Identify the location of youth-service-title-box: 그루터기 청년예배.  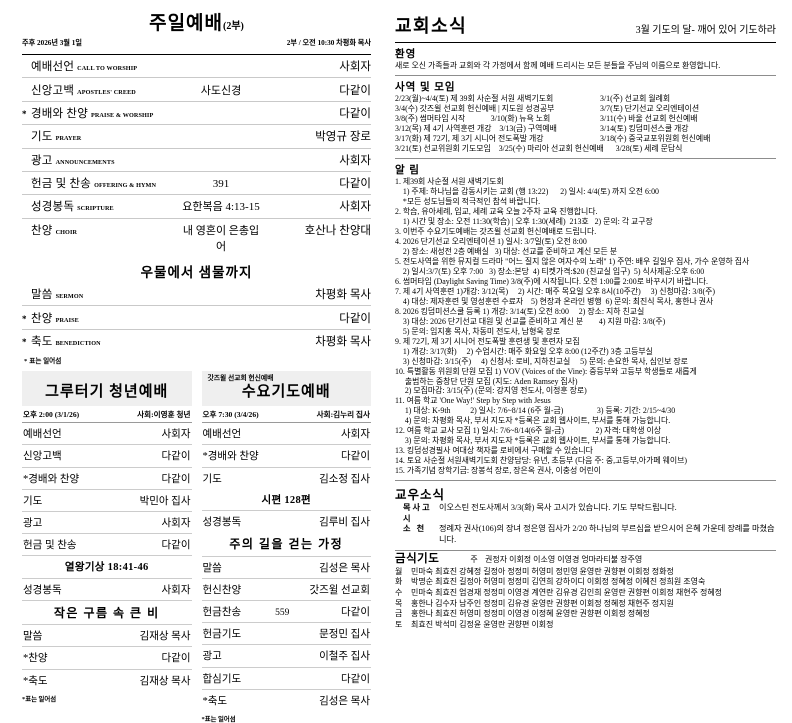
(107, 388).